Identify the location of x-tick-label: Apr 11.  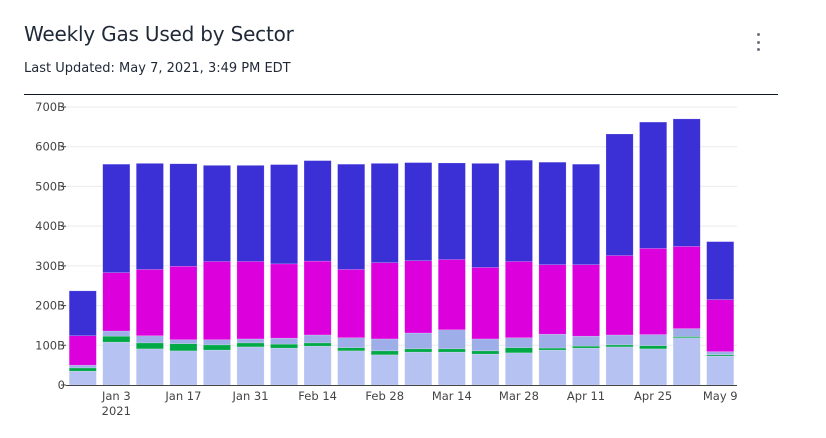
(586, 396).